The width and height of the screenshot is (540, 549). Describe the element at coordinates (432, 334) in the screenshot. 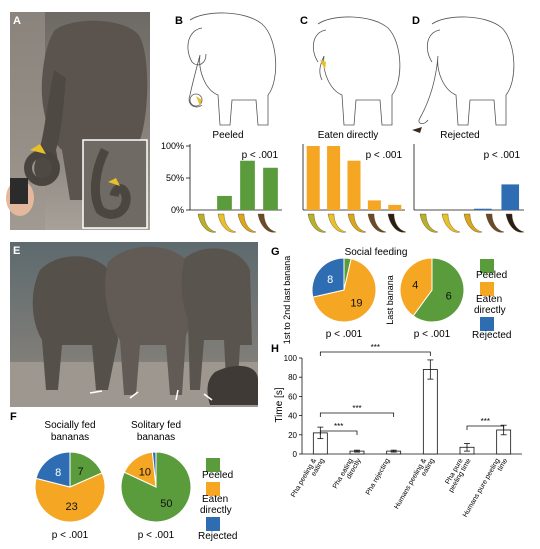

I see `g-right-pvalue: p < .001` at that location.